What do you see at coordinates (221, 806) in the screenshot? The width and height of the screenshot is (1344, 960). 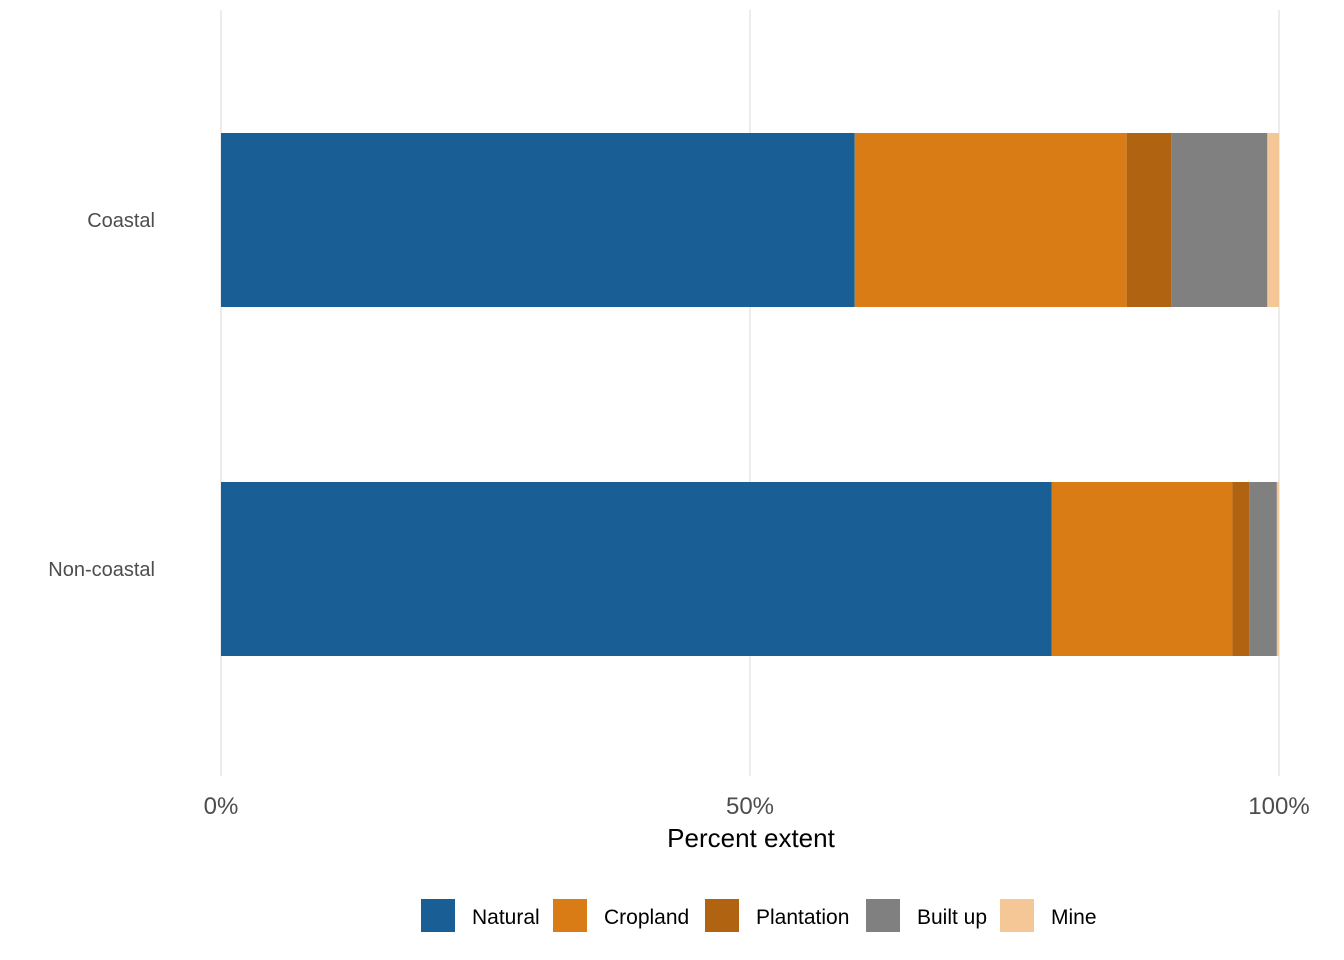 I see `x-tick-label-0: 0%` at bounding box center [221, 806].